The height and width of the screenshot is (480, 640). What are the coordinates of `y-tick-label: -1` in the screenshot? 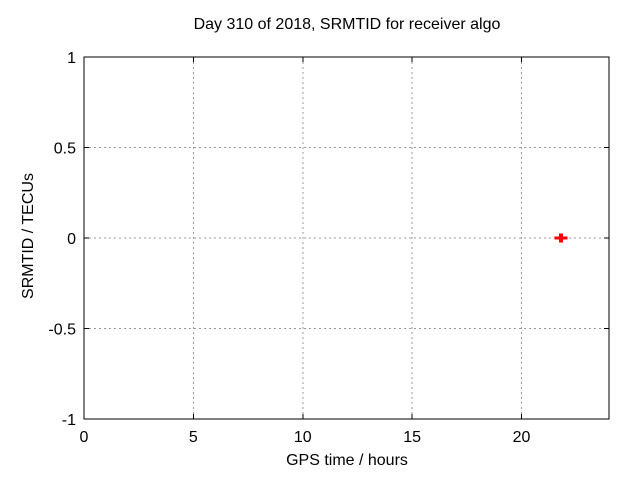 It's located at (69, 420).